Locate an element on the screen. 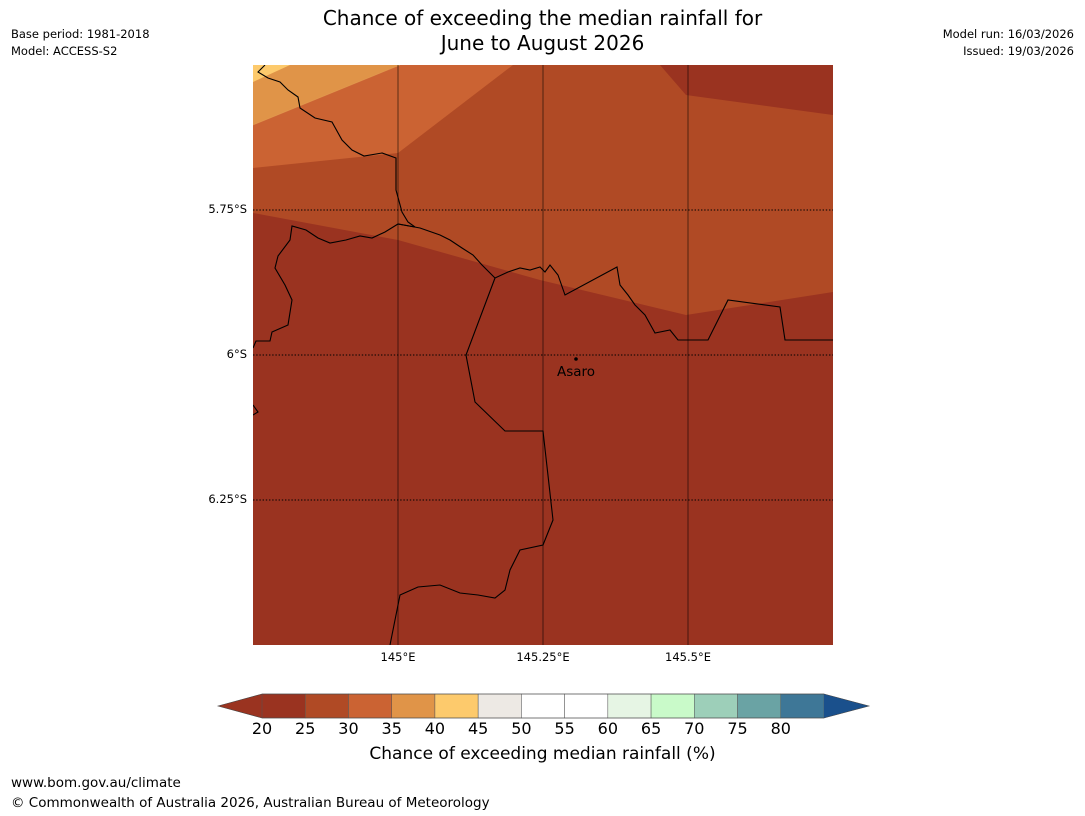 The height and width of the screenshot is (816, 1085). lat-label-6: 6°S is located at coordinates (236, 354).